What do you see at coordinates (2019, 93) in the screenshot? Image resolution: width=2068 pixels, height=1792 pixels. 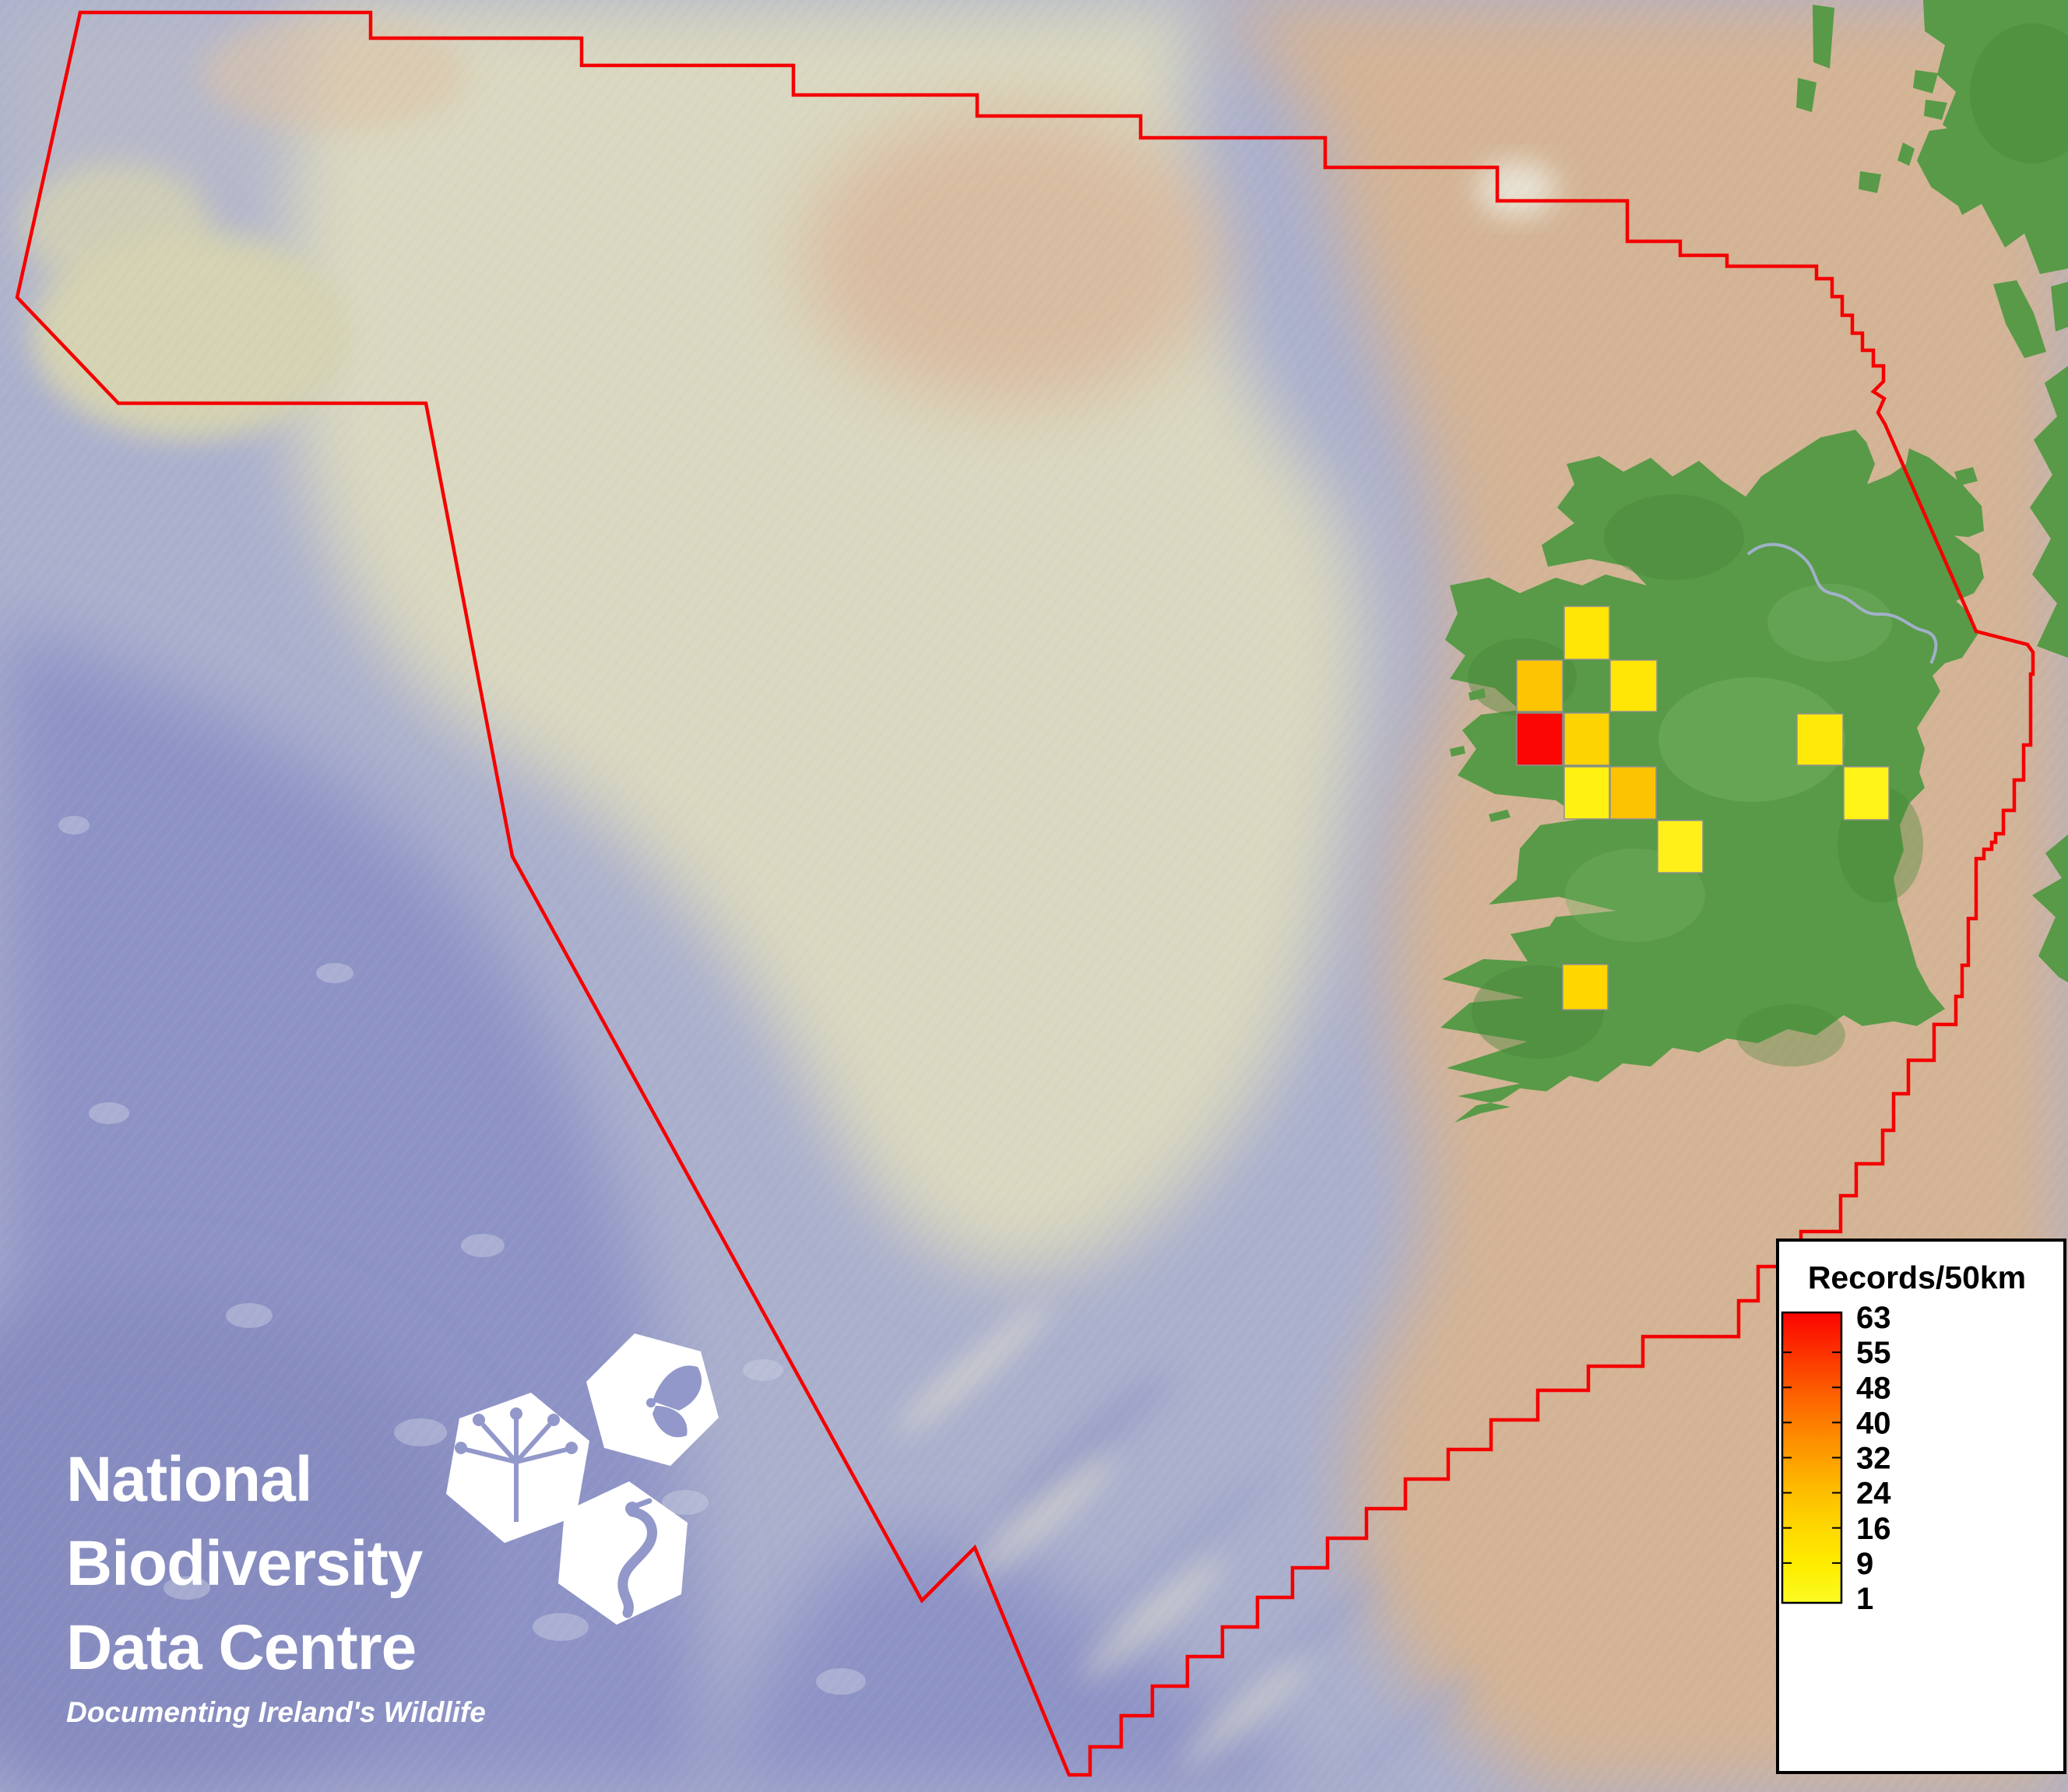 I see `scotland-relief-shading` at bounding box center [2019, 93].